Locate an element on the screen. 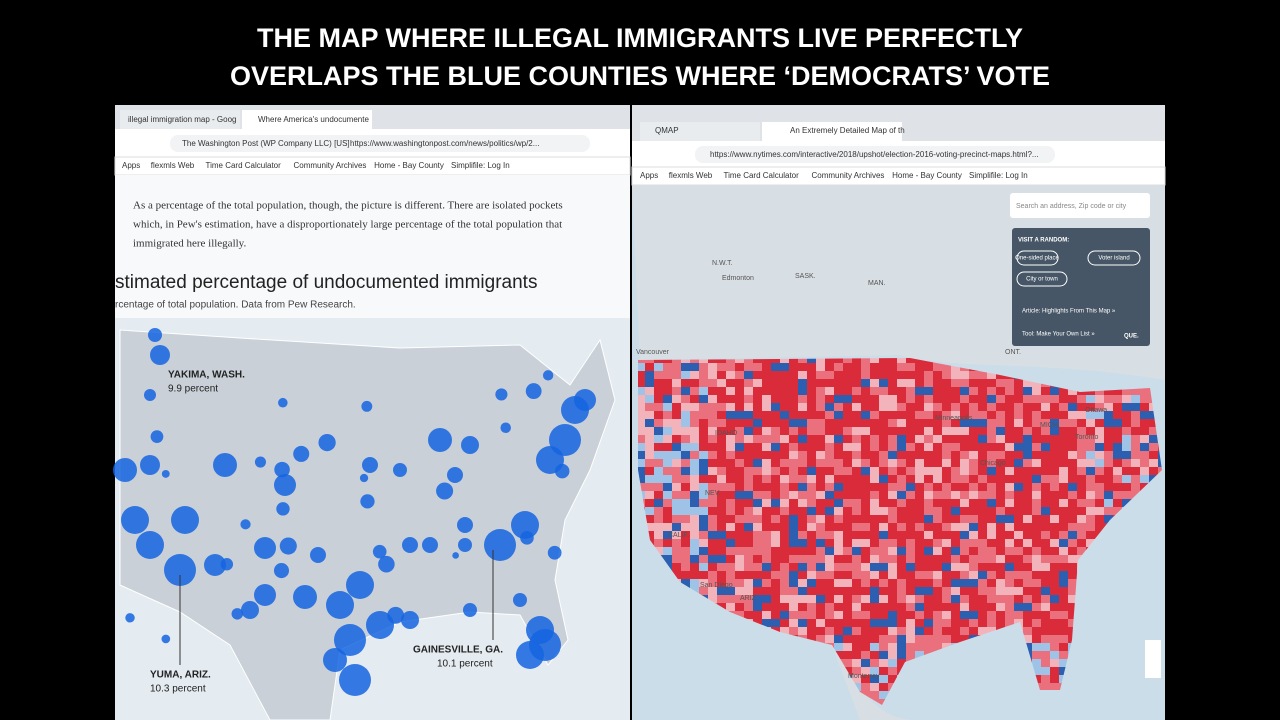  button-label: Voter island is located at coordinates (1113, 259).